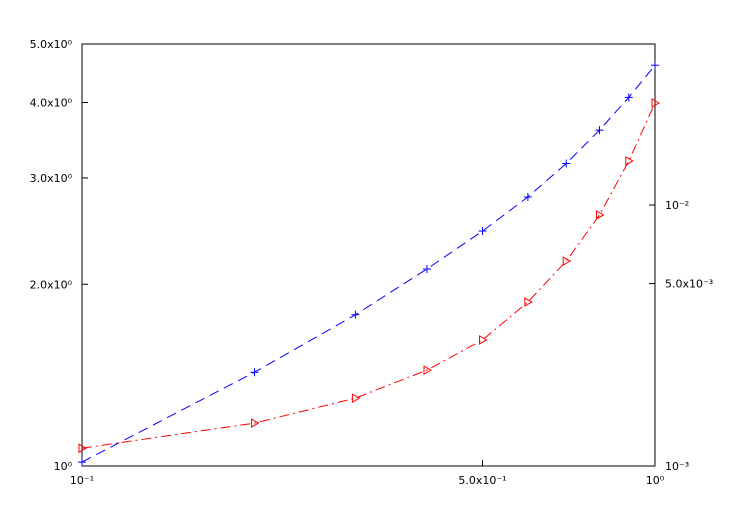 Image resolution: width=738 pixels, height=525 pixels. I want to click on y-tick-label: 4.0x10⁰, so click(51, 103).